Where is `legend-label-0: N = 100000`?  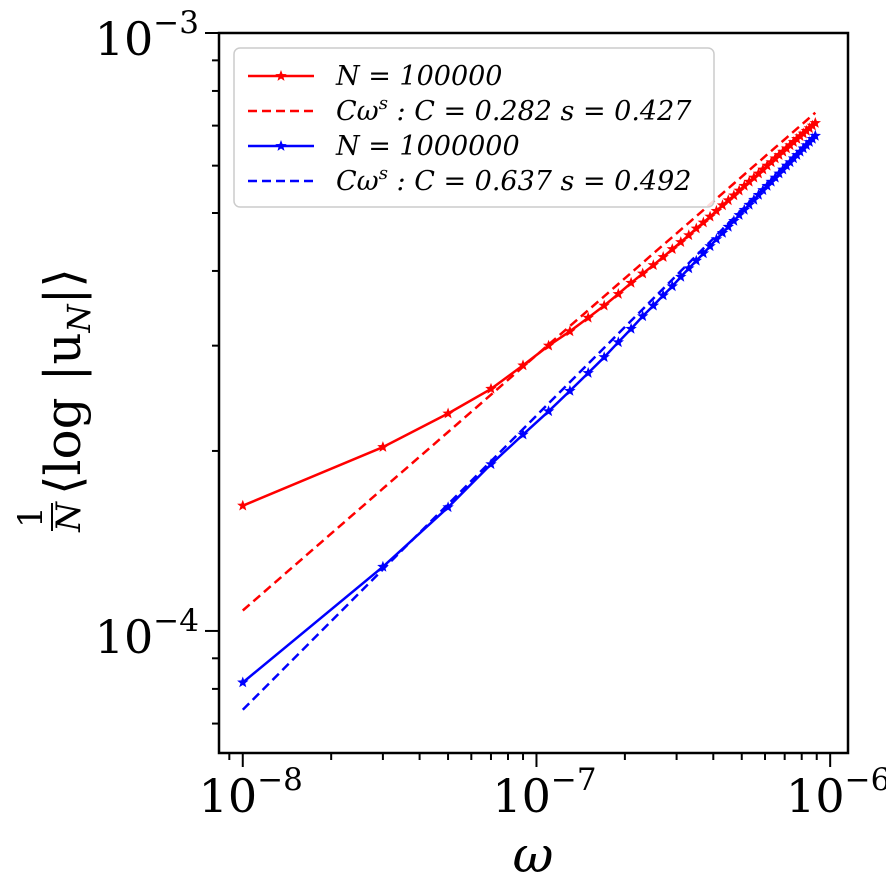 legend-label-0: N = 100000 is located at coordinates (418, 76).